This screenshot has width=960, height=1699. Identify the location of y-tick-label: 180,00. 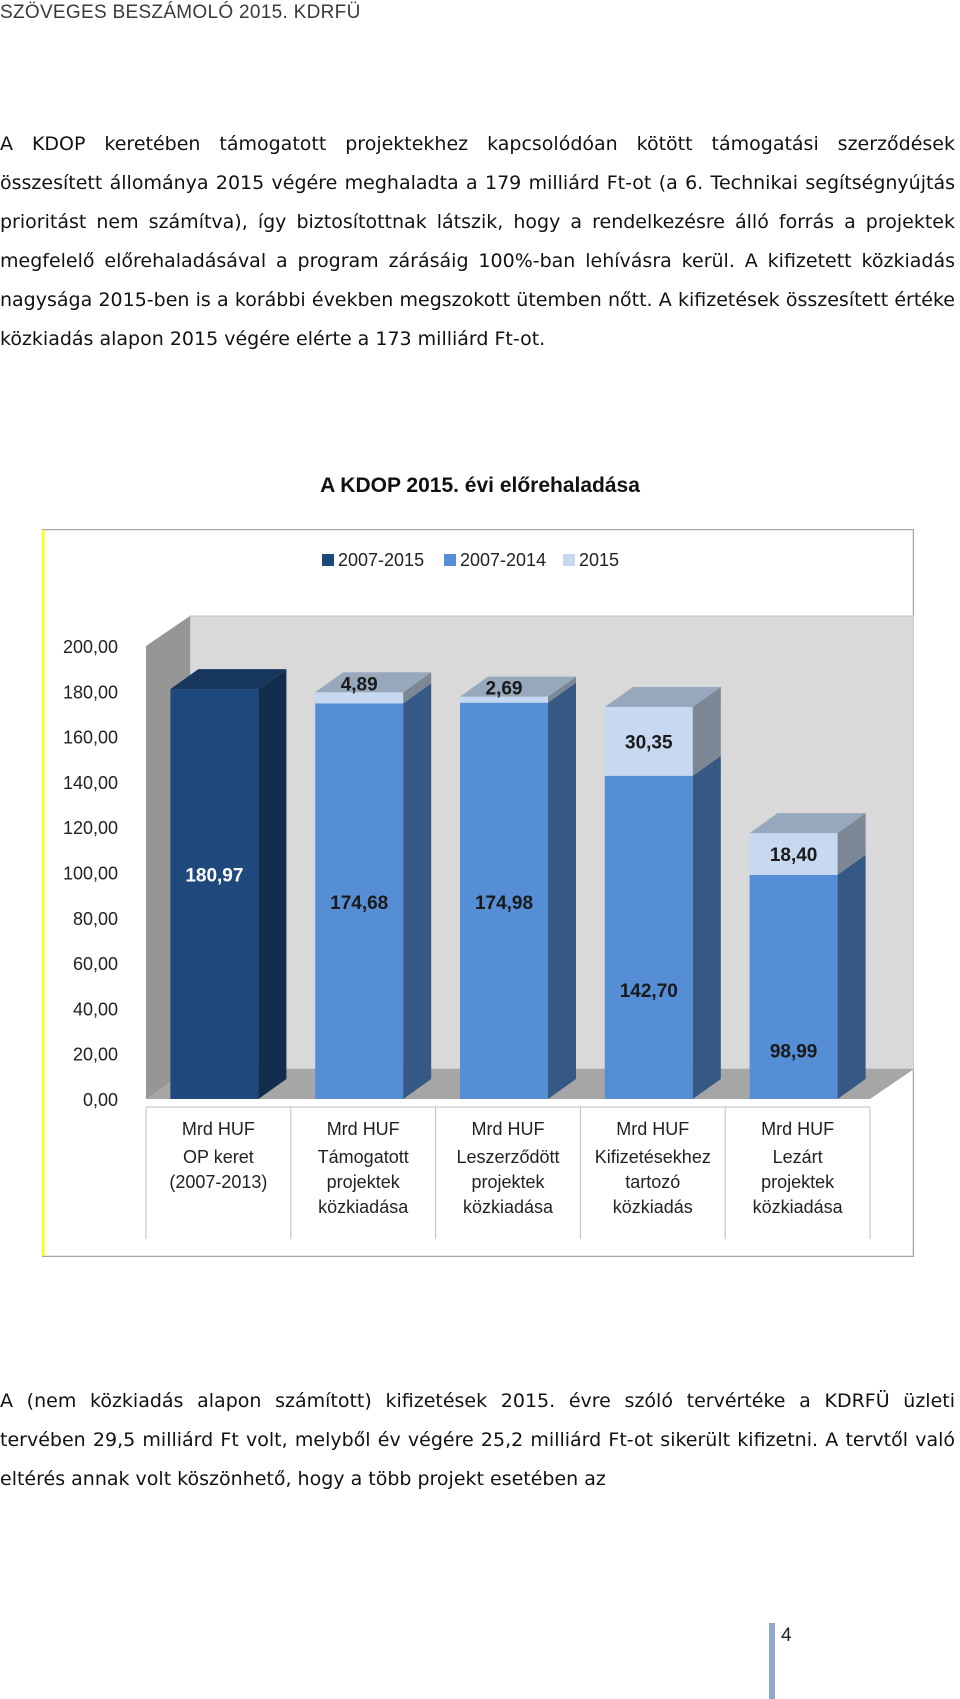
(90, 692).